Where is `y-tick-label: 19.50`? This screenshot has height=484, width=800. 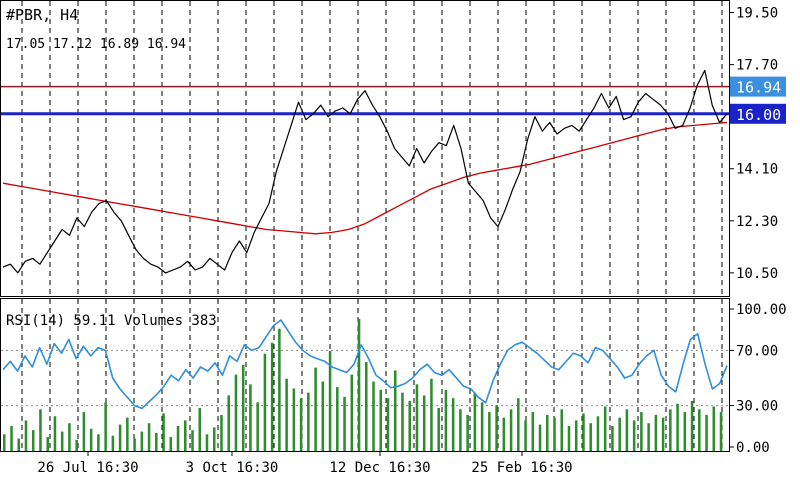
y-tick-label: 19.50 is located at coordinates (757, 14).